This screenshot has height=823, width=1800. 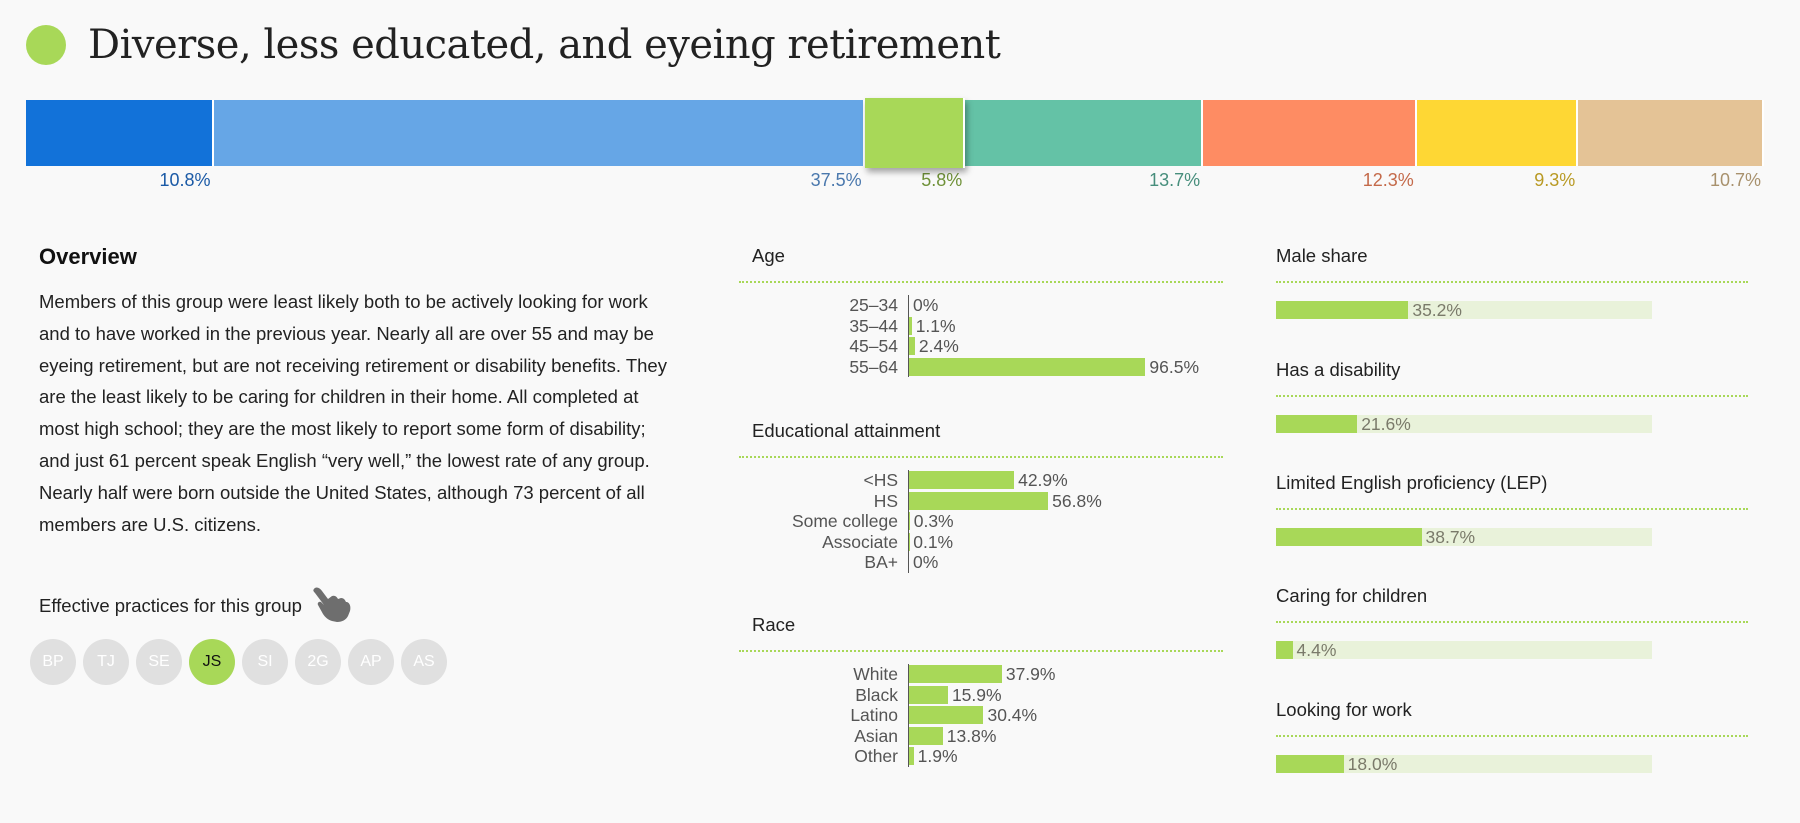 What do you see at coordinates (1077, 500) in the screenshot?
I see `bar-value-label: 56.8%` at bounding box center [1077, 500].